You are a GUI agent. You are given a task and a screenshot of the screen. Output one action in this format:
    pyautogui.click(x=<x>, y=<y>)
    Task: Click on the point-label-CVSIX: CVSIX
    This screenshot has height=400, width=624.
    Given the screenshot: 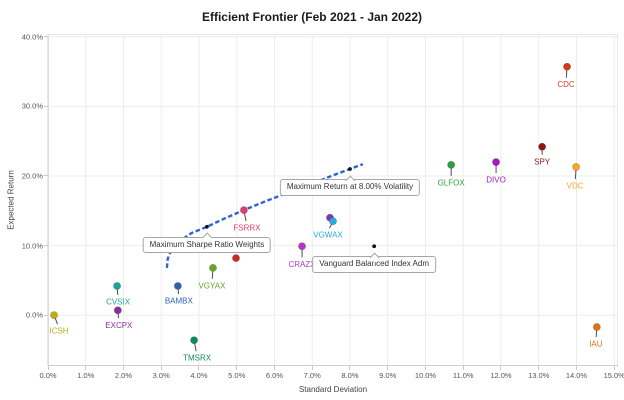 What is the action you would take?
    pyautogui.click(x=118, y=301)
    